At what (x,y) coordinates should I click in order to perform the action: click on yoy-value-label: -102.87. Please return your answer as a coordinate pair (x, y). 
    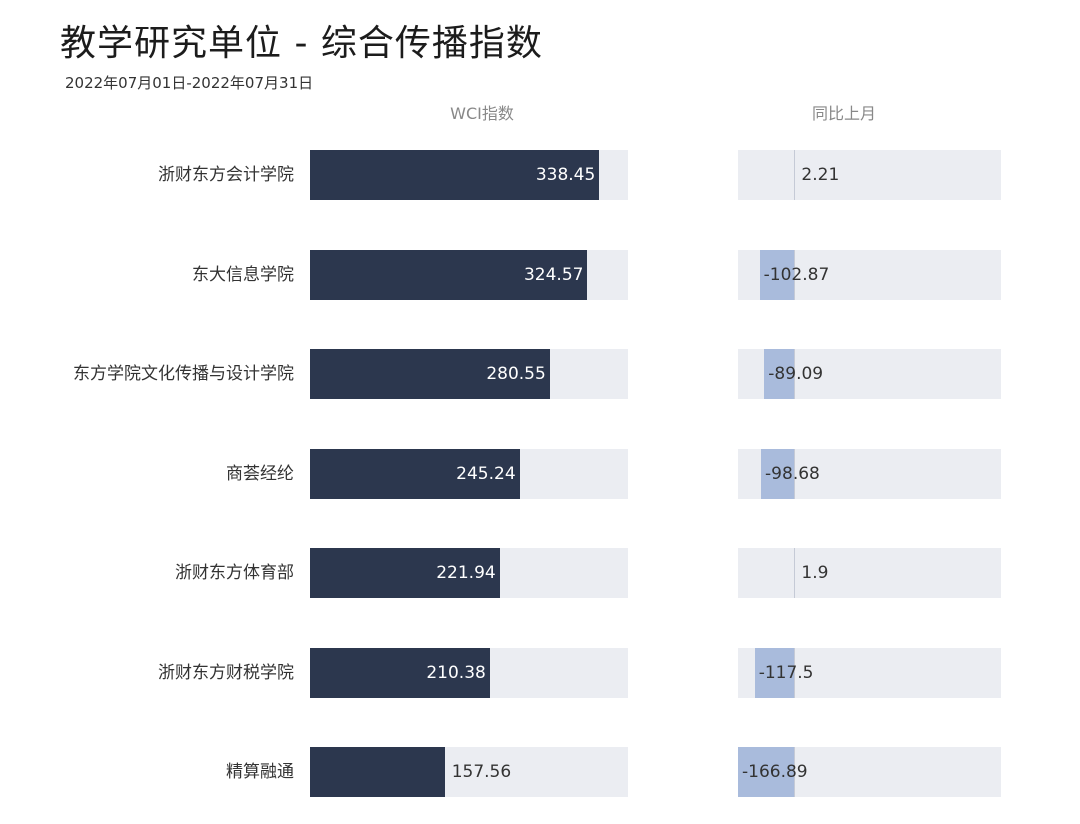
    Looking at the image, I should click on (796, 274).